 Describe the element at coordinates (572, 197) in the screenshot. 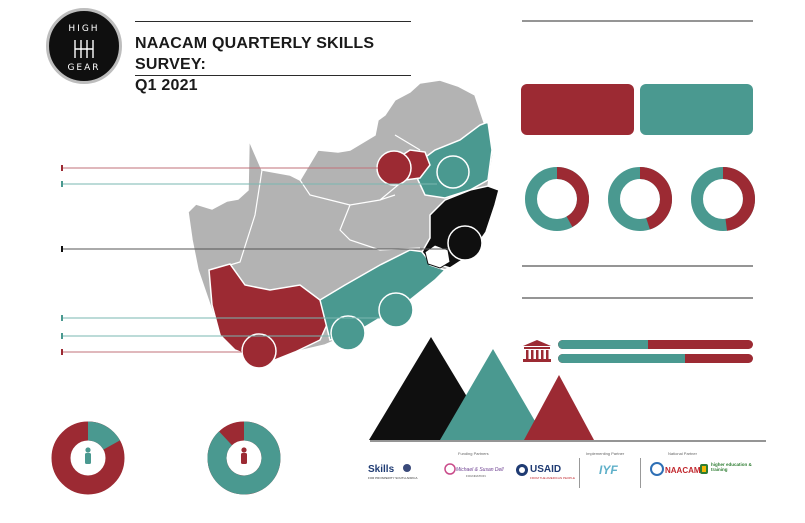

I see `top-donut-1-segment` at that location.